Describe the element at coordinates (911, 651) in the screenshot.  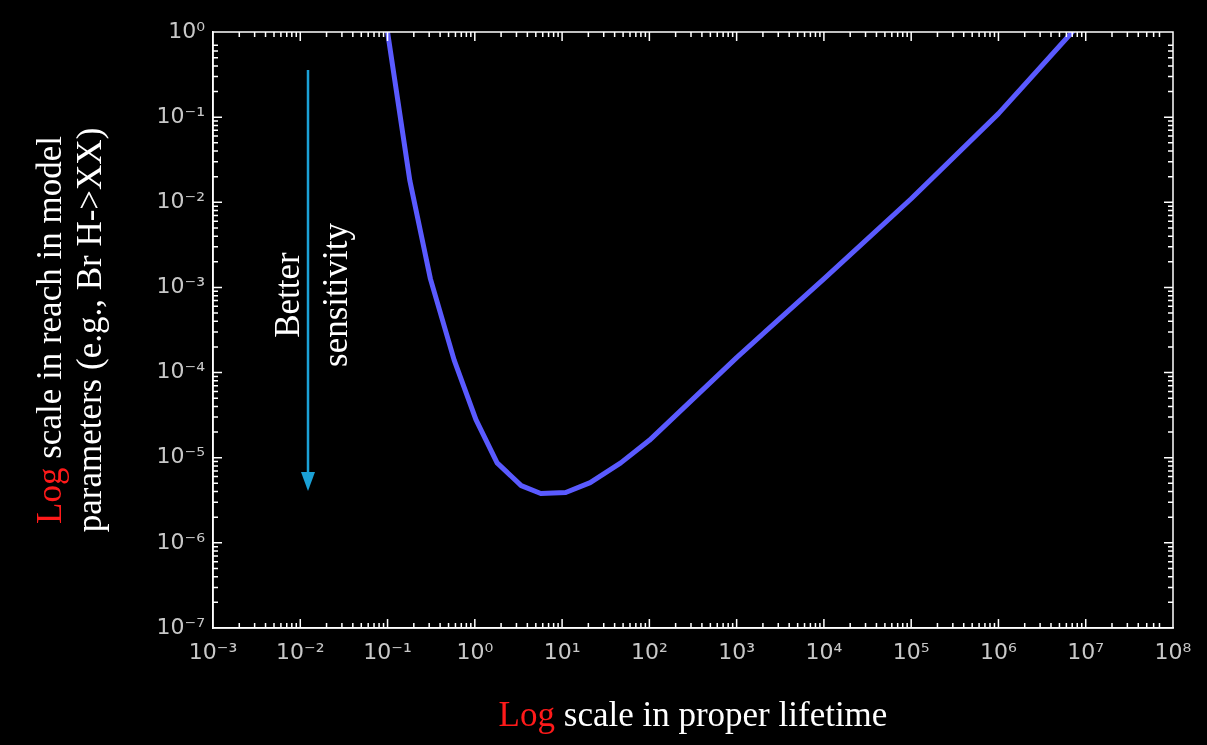
I see `x-tick-label: 10⁵` at that location.